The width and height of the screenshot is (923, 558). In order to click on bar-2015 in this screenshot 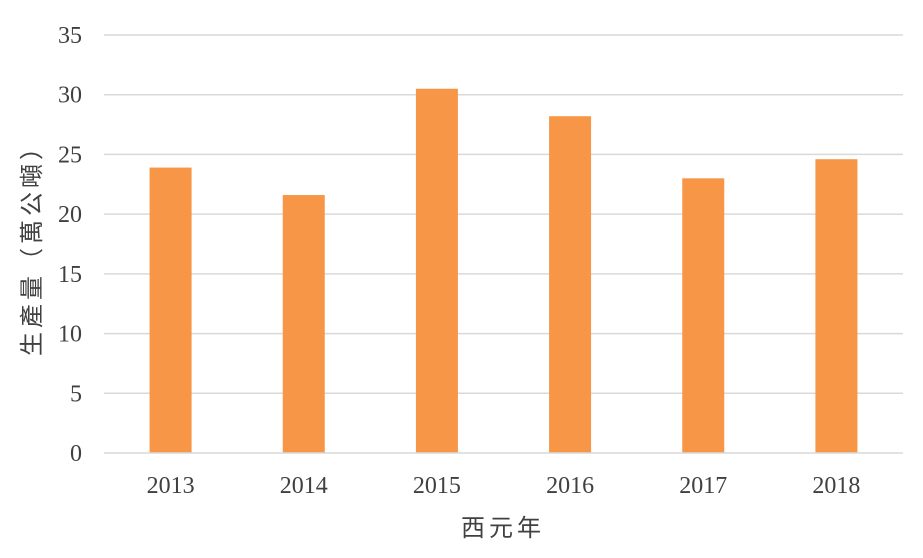, I will do `click(436, 270)`.